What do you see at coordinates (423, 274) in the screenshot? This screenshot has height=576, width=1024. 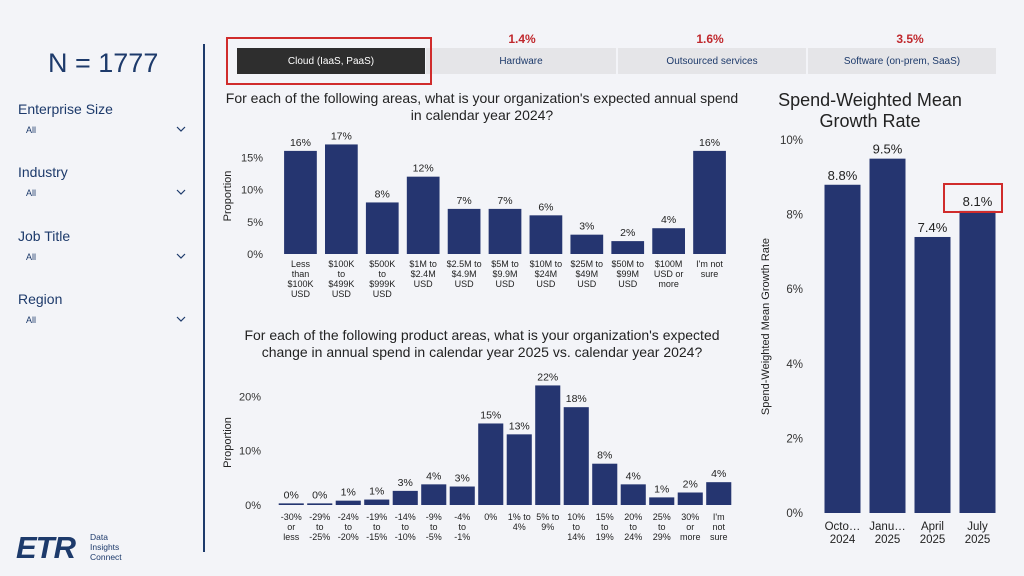 I see `x-tick-label: $1M to $2.4M USD` at bounding box center [423, 274].